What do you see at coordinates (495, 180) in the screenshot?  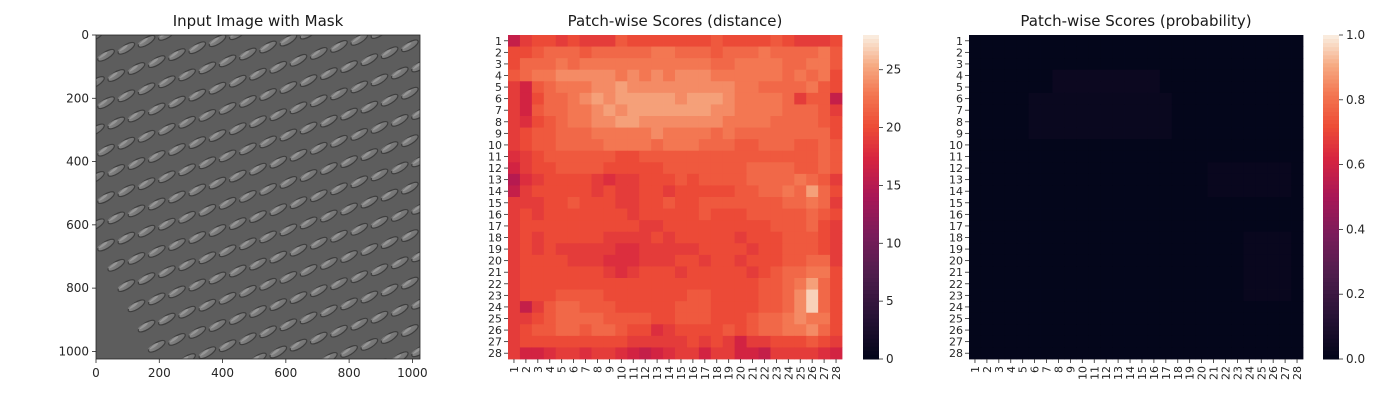 I see `heatmap-ytick-label: 13` at bounding box center [495, 180].